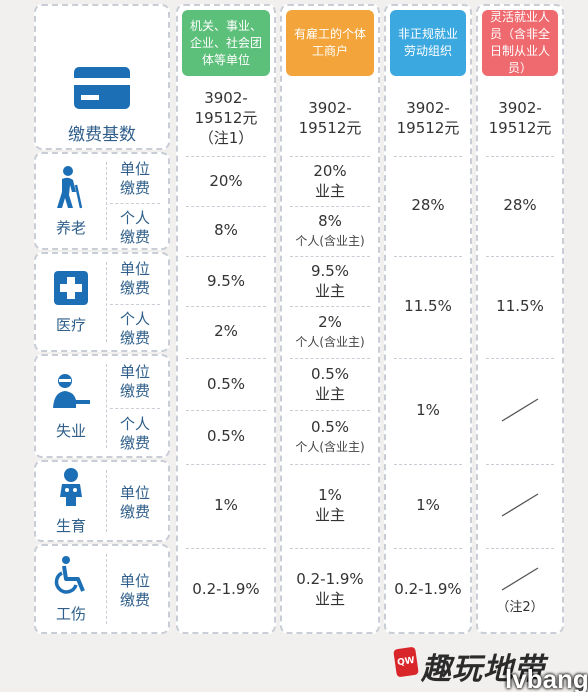 The height and width of the screenshot is (692, 588). Describe the element at coordinates (330, 383) in the screenshot. I see `unemployment-unit-rate: 0.5% 业主` at that location.